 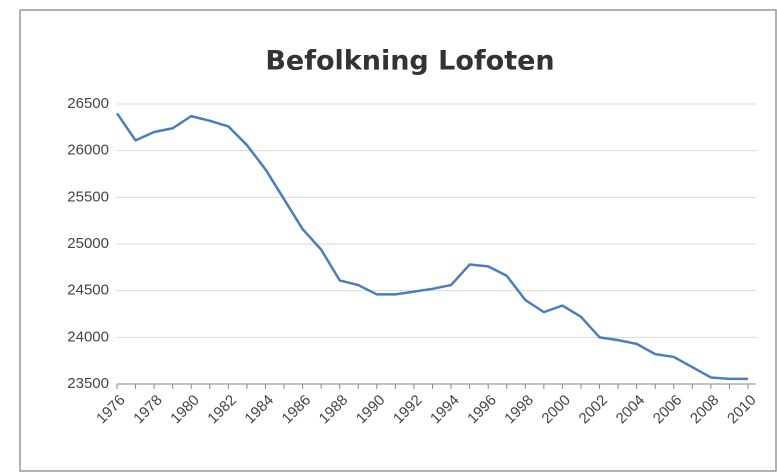 I want to click on y-tick-label: 24500, so click(x=88, y=290).